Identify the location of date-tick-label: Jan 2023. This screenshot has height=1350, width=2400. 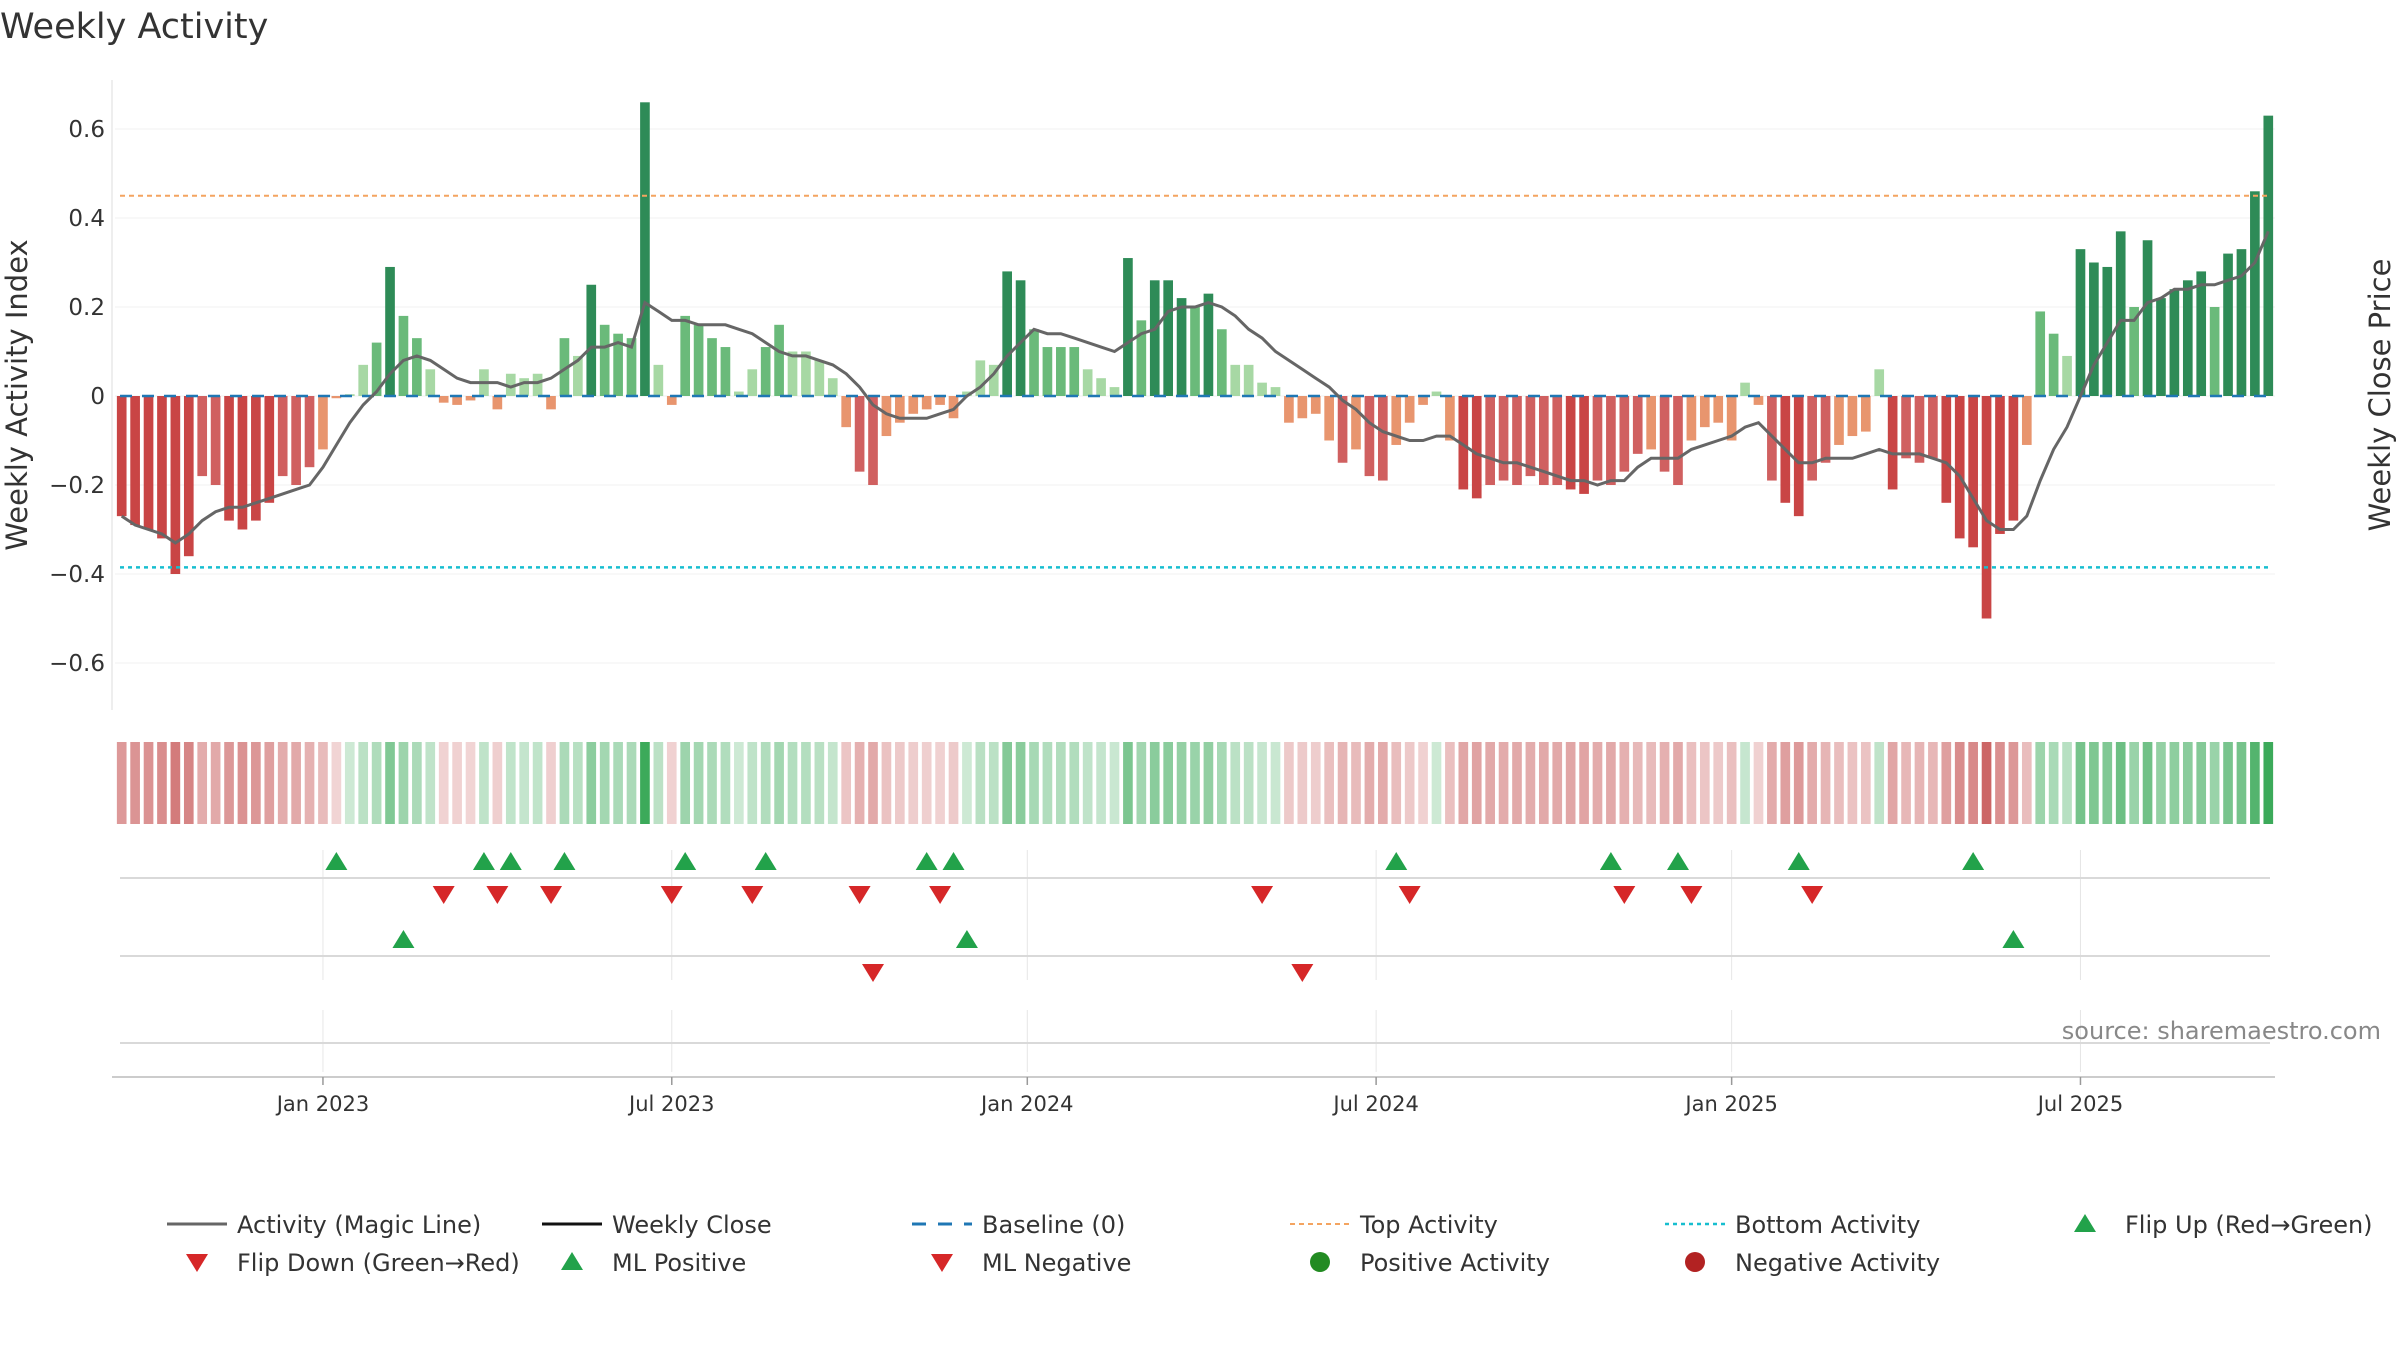
(322, 1104).